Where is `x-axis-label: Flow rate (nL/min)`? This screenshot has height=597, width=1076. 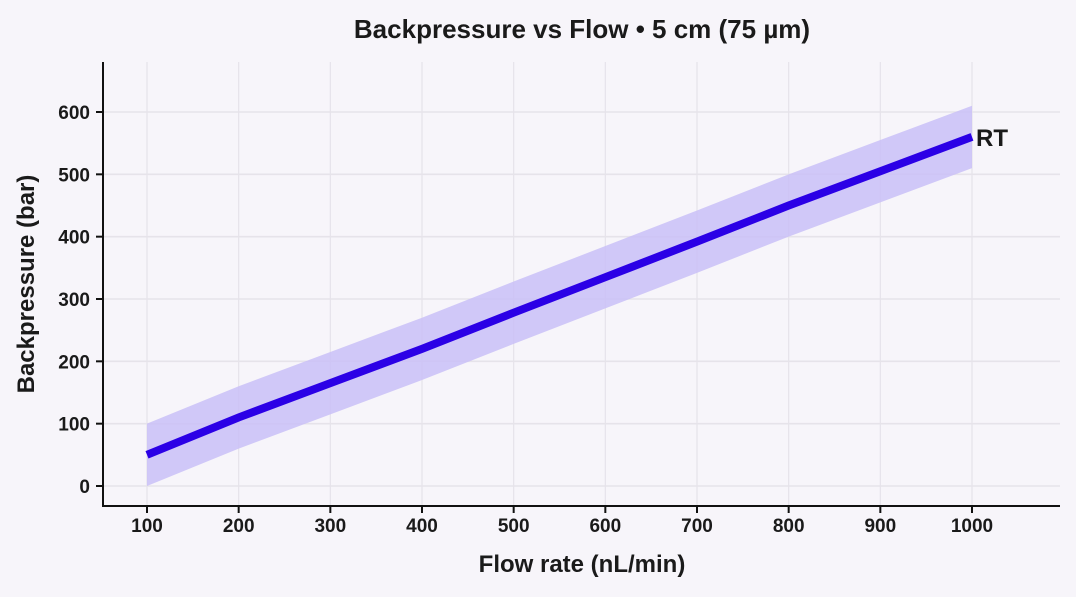
x-axis-label: Flow rate (nL/min) is located at coordinates (582, 564).